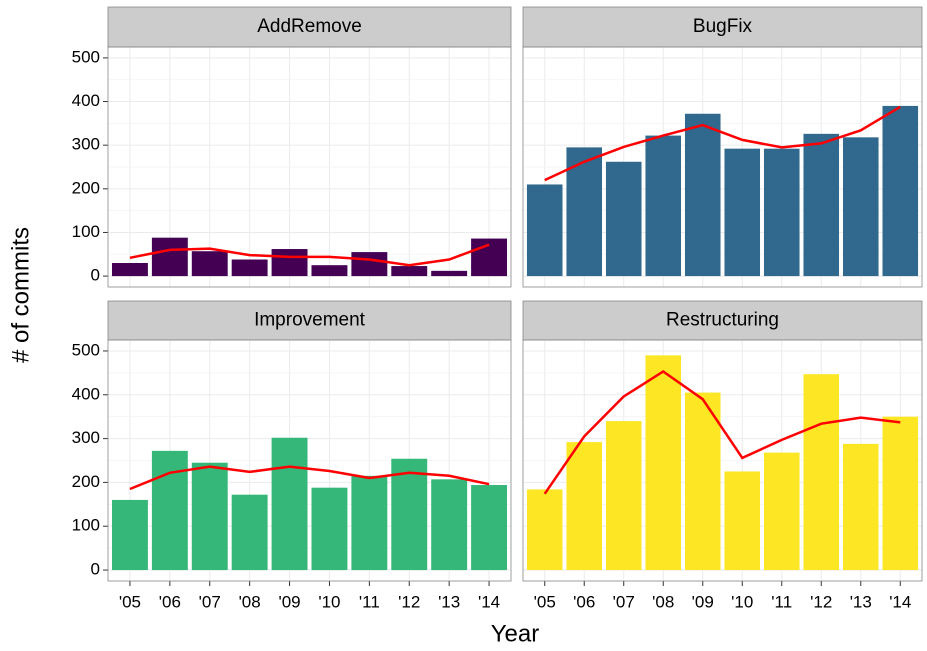  I want to click on strip-label: Improvement, so click(310, 320).